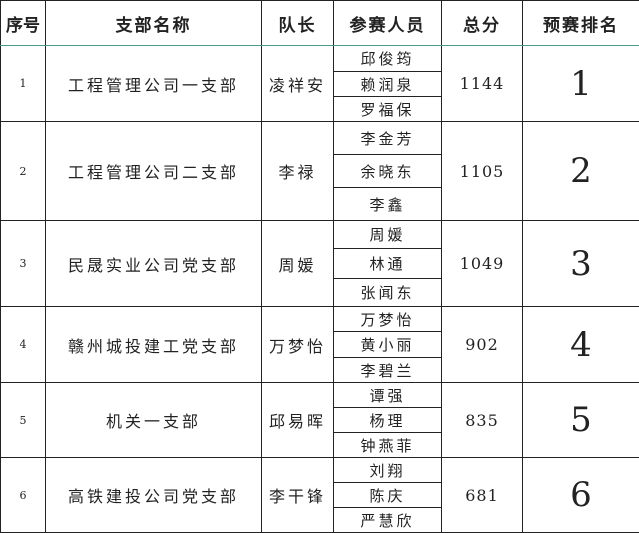  Describe the element at coordinates (298, 171) in the screenshot. I see `captain-cell: 李禄` at that location.